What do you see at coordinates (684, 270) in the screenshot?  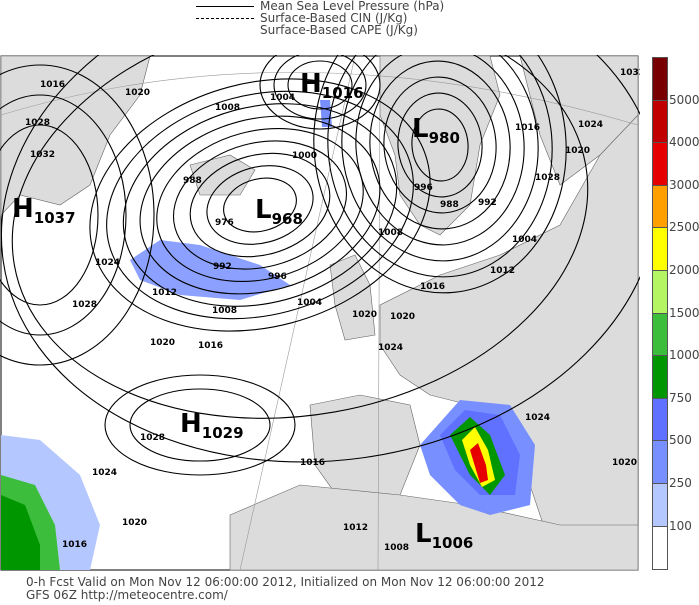 I see `colorbar-label: 2000` at bounding box center [684, 270].